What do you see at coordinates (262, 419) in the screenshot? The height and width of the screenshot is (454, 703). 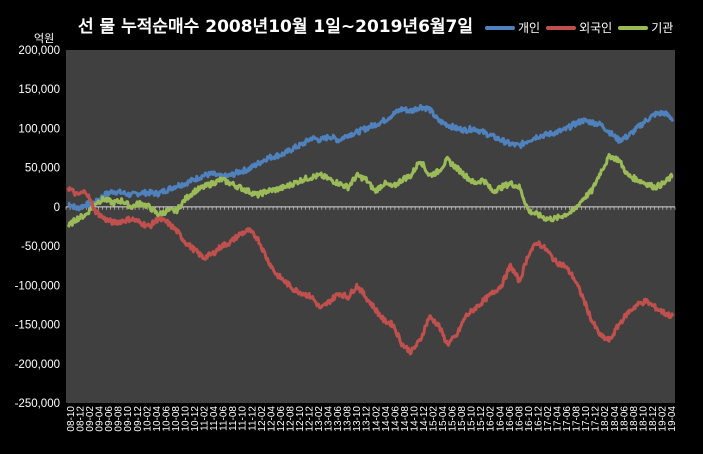 I see `x-tick-label: 12-02` at bounding box center [262, 419].